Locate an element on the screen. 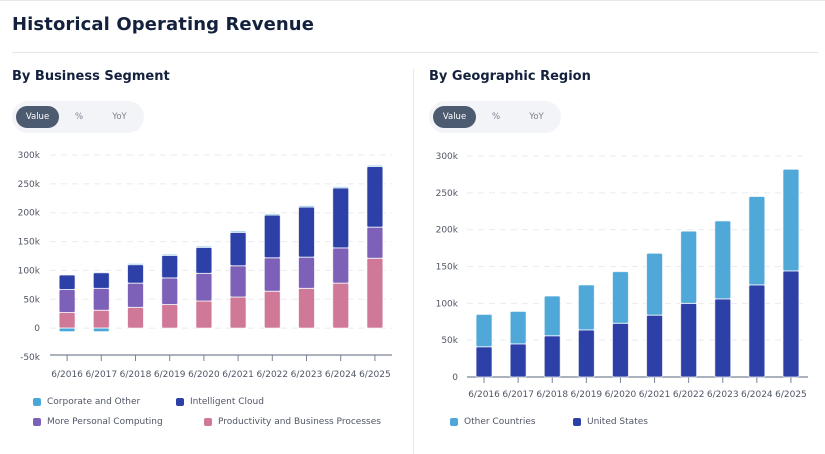 The image size is (825, 454). legend-label: Productivity and Business Processes is located at coordinates (299, 422).